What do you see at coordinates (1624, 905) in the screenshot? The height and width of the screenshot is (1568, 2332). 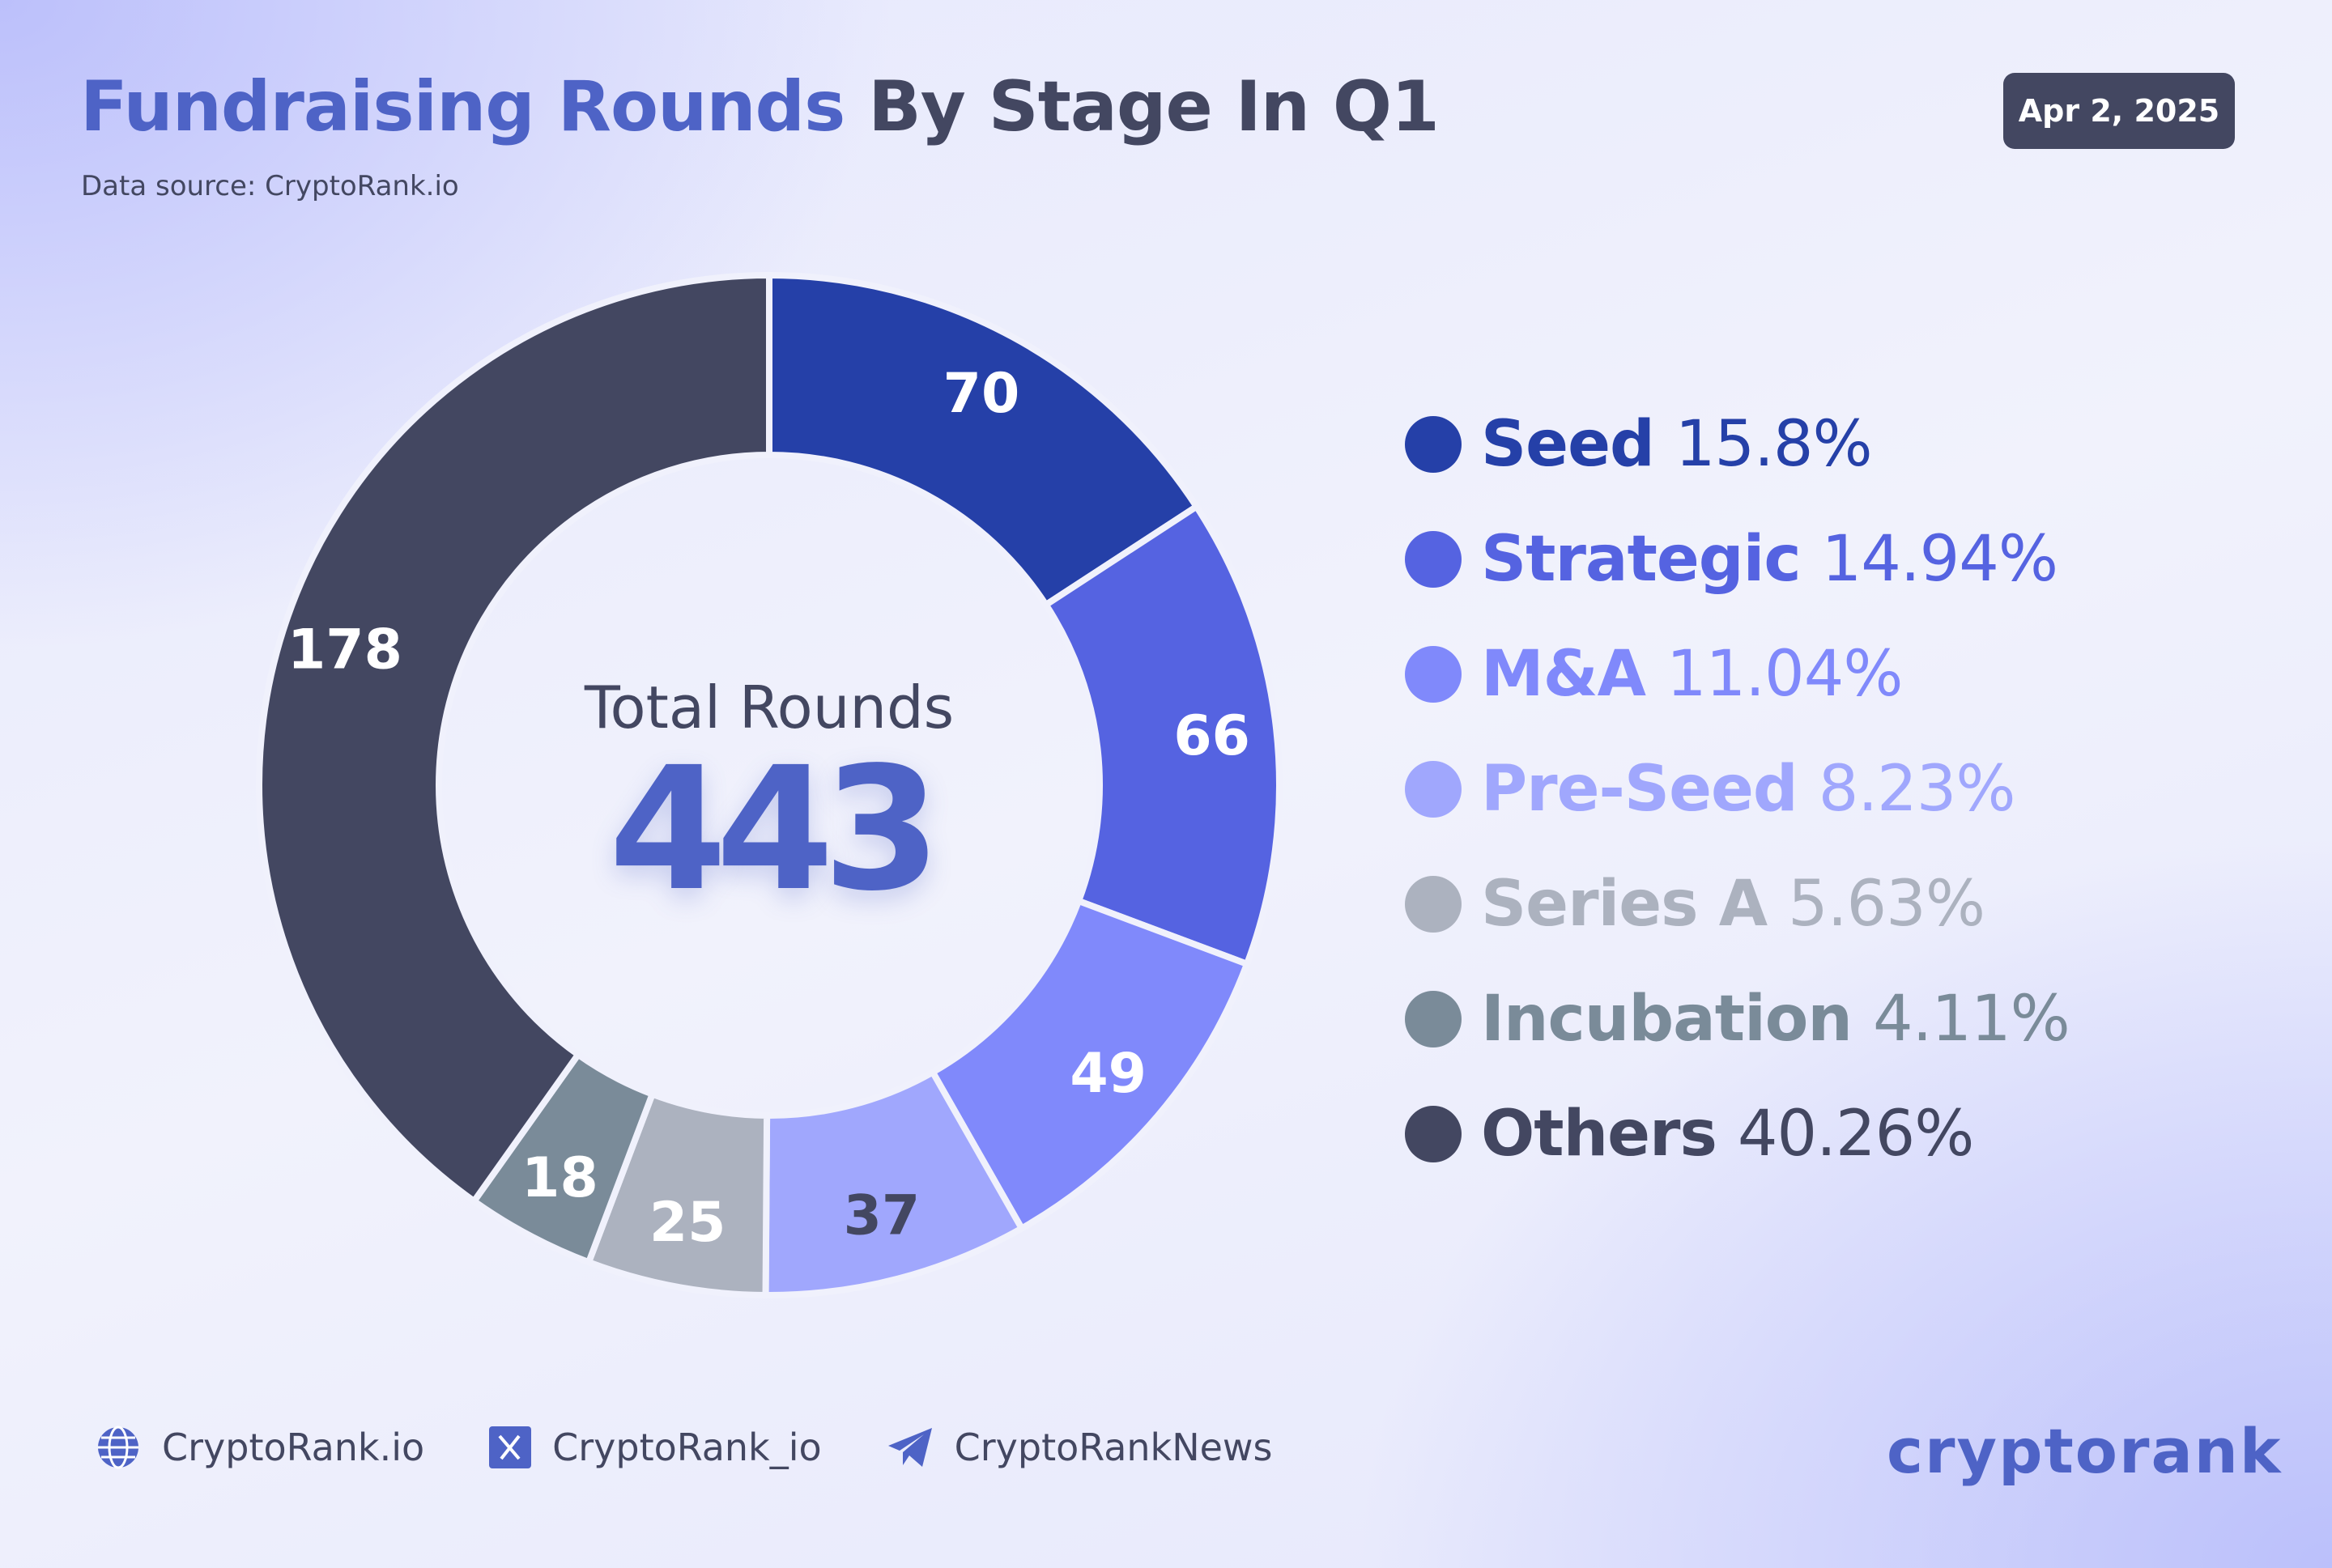 I see `legend-label: Series A` at bounding box center [1624, 905].